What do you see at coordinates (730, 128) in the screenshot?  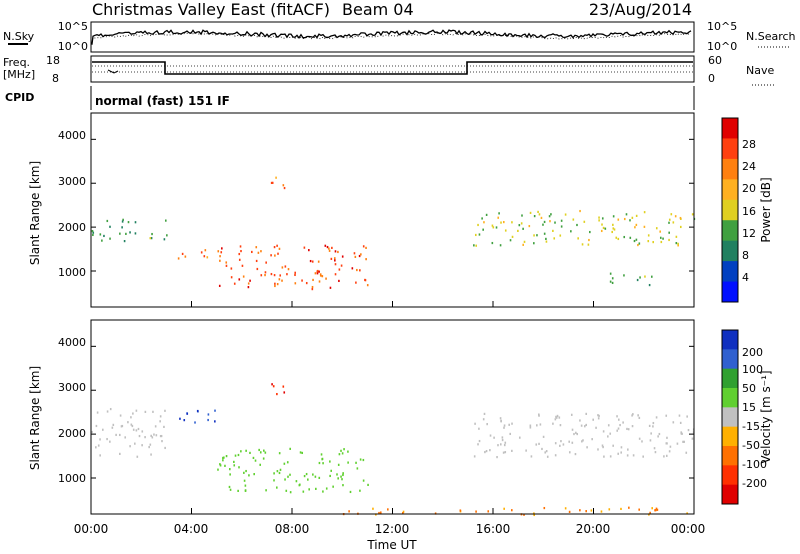 I see `power-colorbar-band` at bounding box center [730, 128].